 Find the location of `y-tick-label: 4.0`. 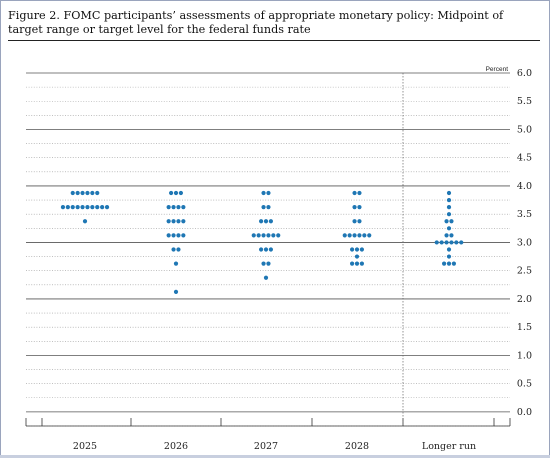

y-tick-label: 4.0 is located at coordinates (524, 186).